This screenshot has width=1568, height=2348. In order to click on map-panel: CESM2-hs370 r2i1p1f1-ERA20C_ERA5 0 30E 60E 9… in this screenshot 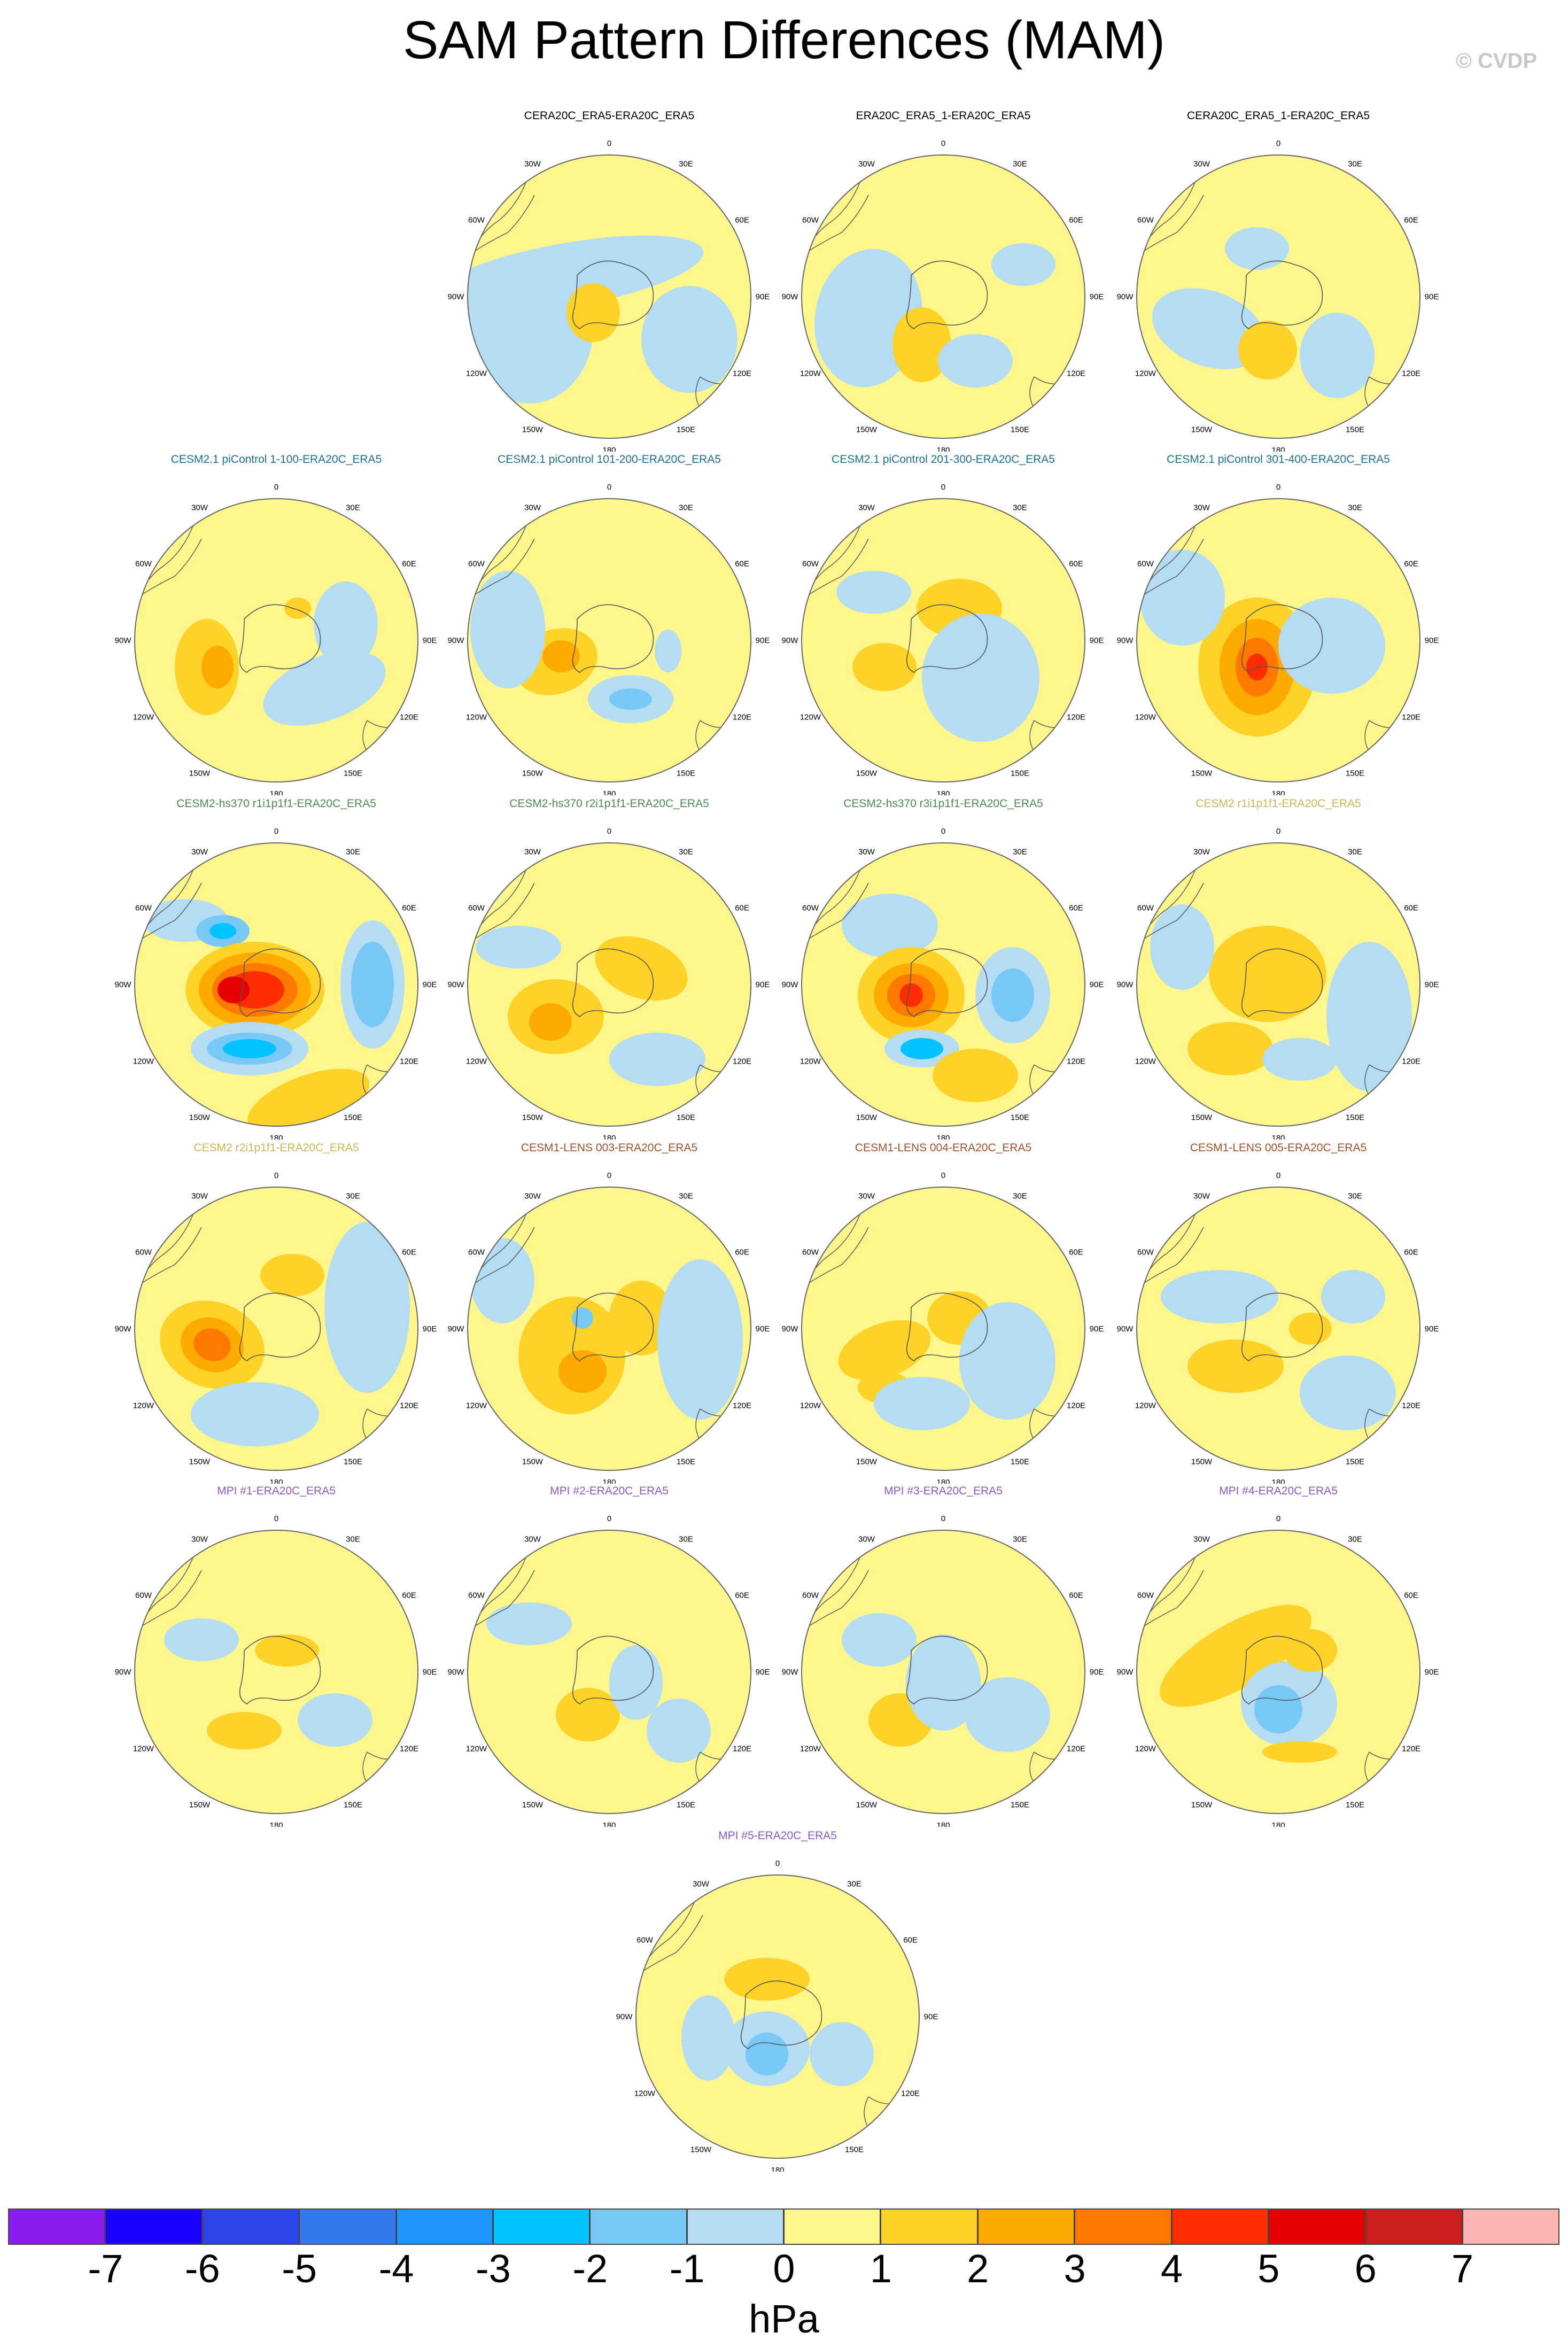, I will do `click(609, 968)`.